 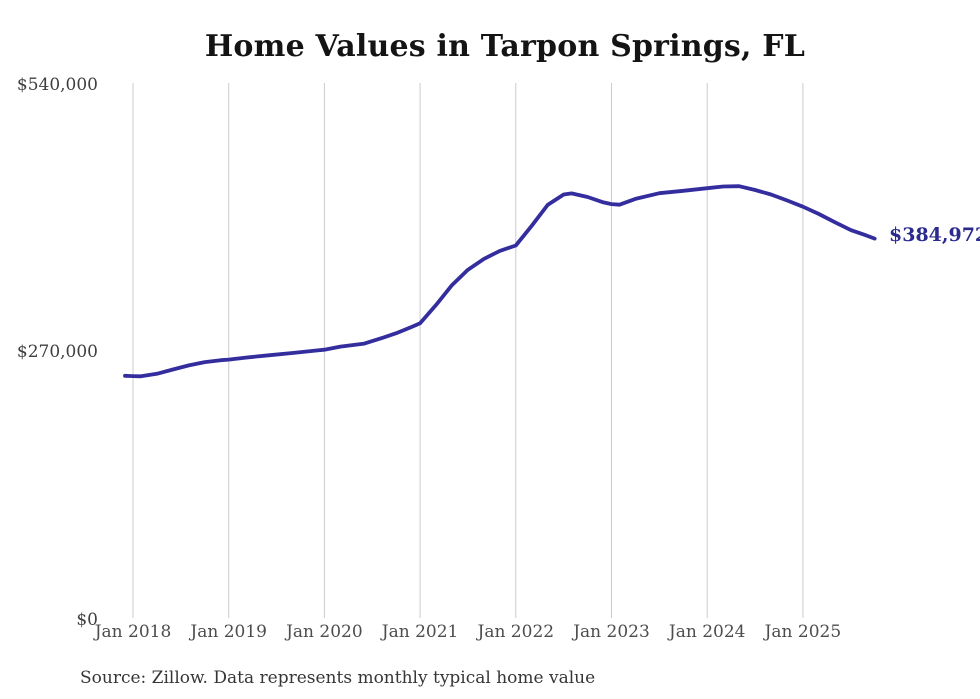 What do you see at coordinates (324, 632) in the screenshot?
I see `x-tick-label: Jan 2020` at bounding box center [324, 632].